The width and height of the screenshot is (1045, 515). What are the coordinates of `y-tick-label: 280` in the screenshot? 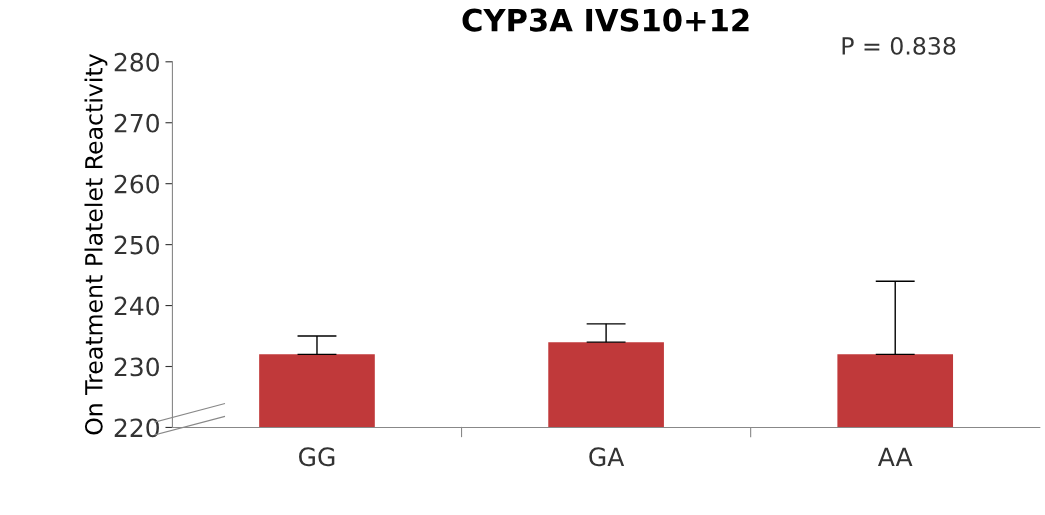 It's located at (136, 62).